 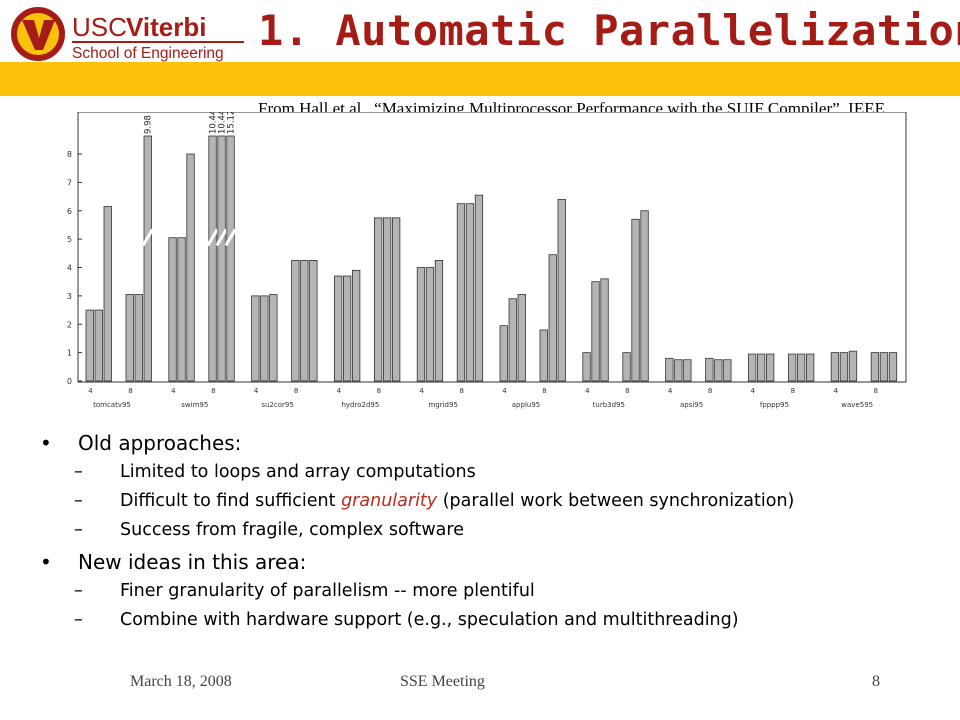 I want to click on benchmark-label: hydro2d95, so click(x=360, y=405).